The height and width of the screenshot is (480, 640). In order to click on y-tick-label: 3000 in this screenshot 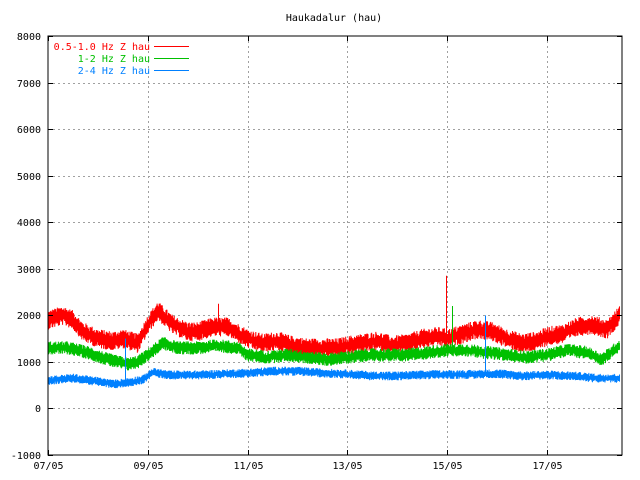, I will do `click(29, 270)`.